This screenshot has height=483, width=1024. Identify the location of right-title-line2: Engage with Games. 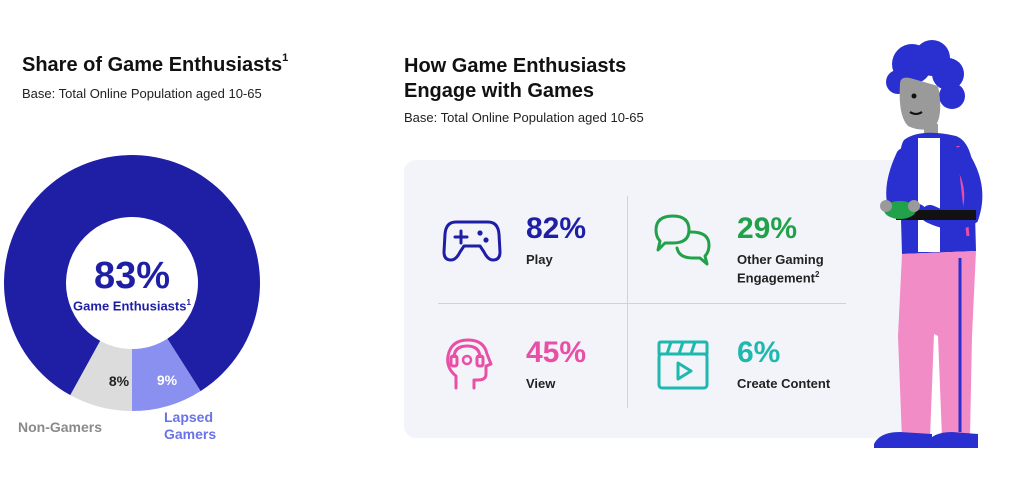
(499, 91).